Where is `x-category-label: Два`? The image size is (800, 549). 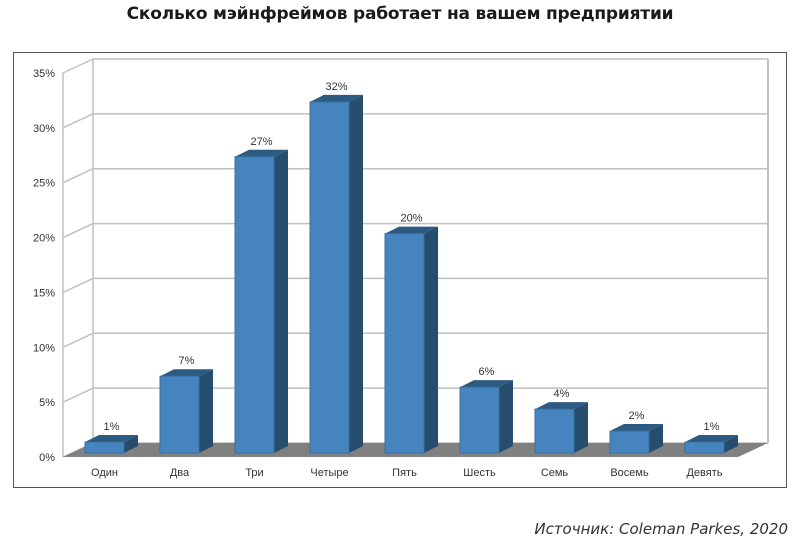
x-category-label: Два is located at coordinates (180, 473).